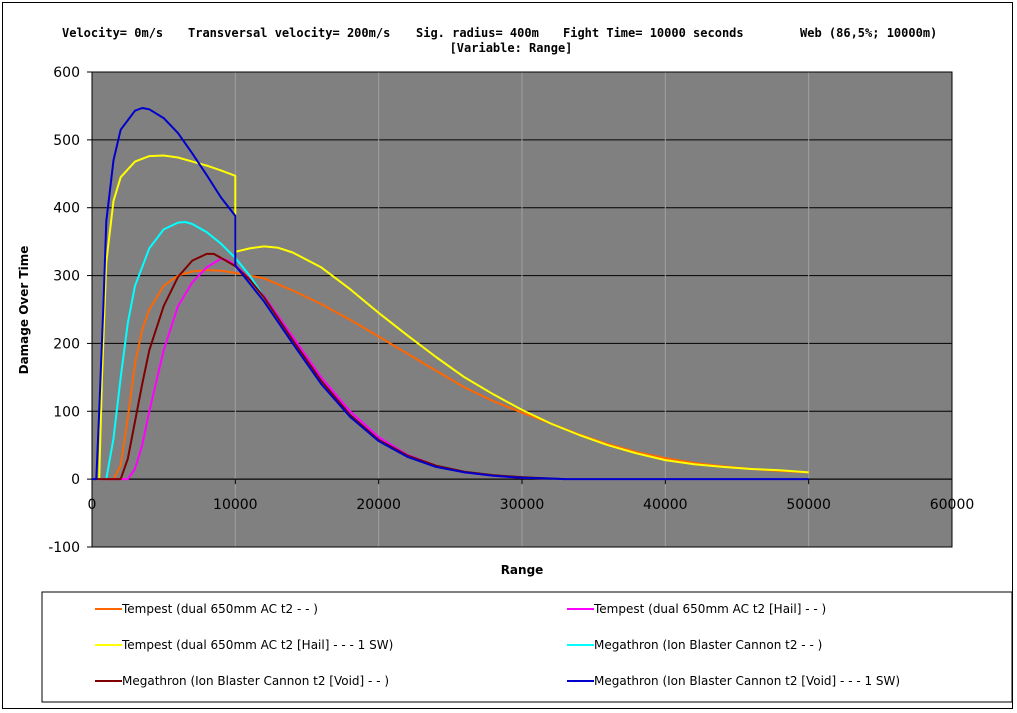  Describe the element at coordinates (24, 310) in the screenshot. I see `y-axis-title: Damage Over Time` at that location.